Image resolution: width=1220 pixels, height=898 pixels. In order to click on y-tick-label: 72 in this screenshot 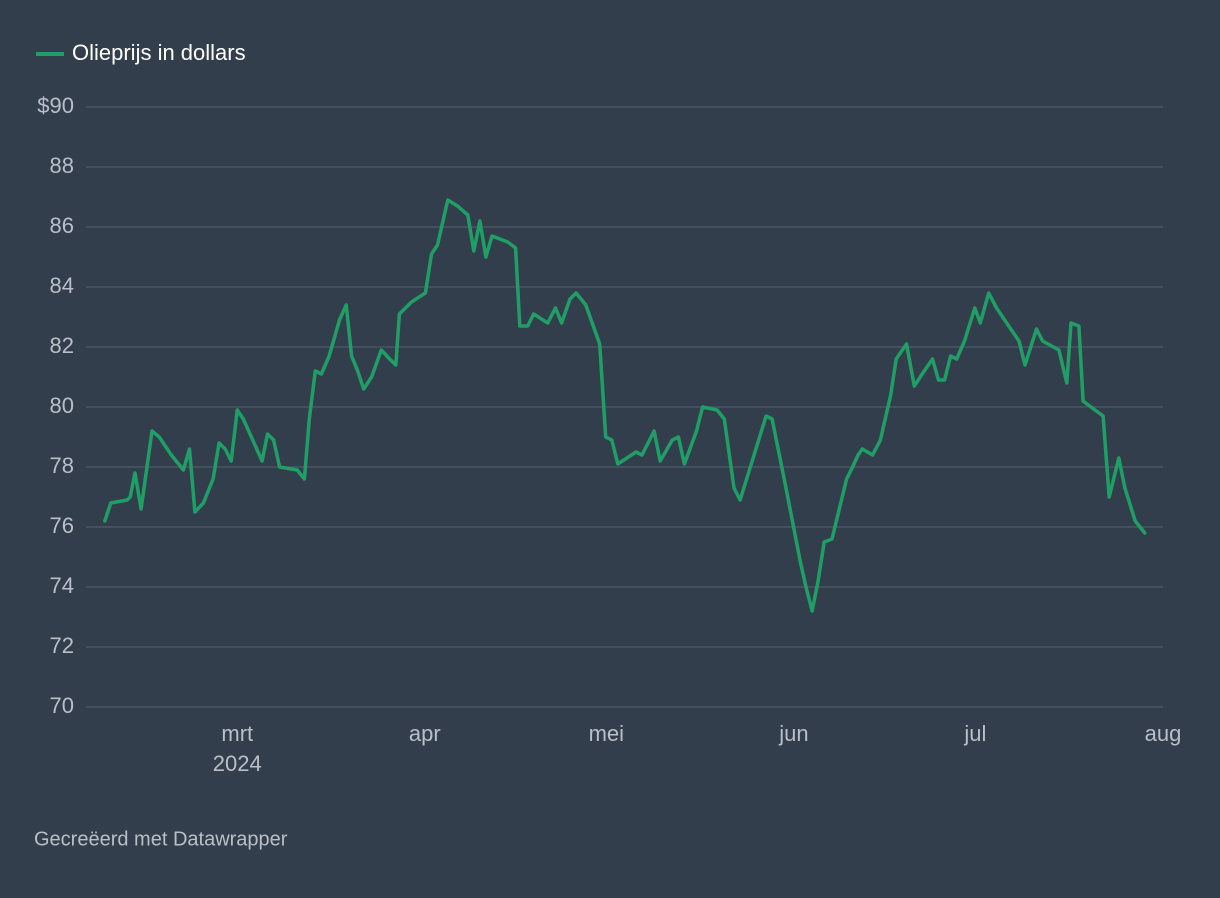, I will do `click(62, 645)`.